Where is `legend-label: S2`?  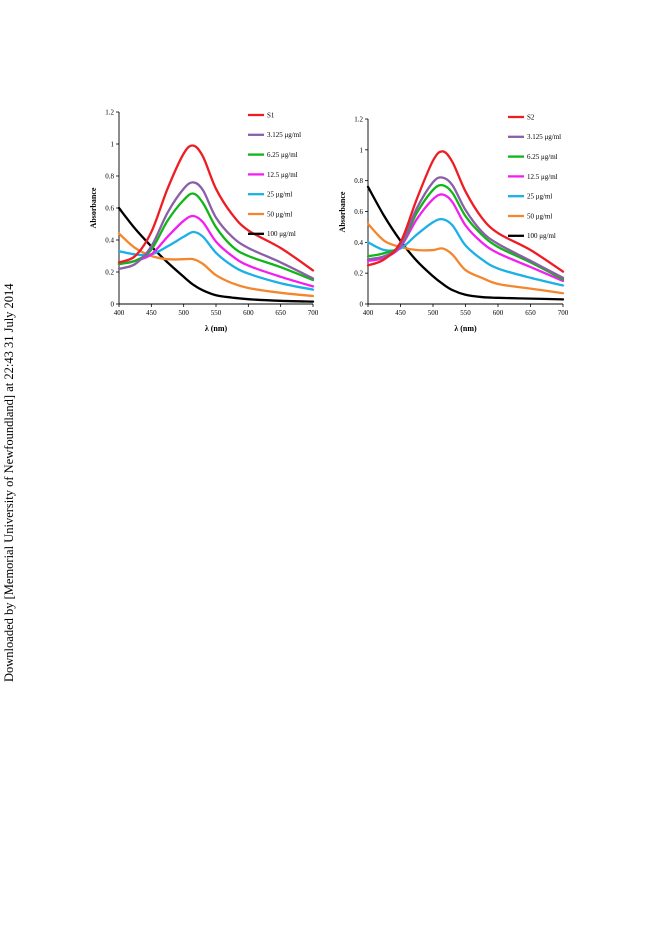 legend-label: S2 is located at coordinates (531, 117).